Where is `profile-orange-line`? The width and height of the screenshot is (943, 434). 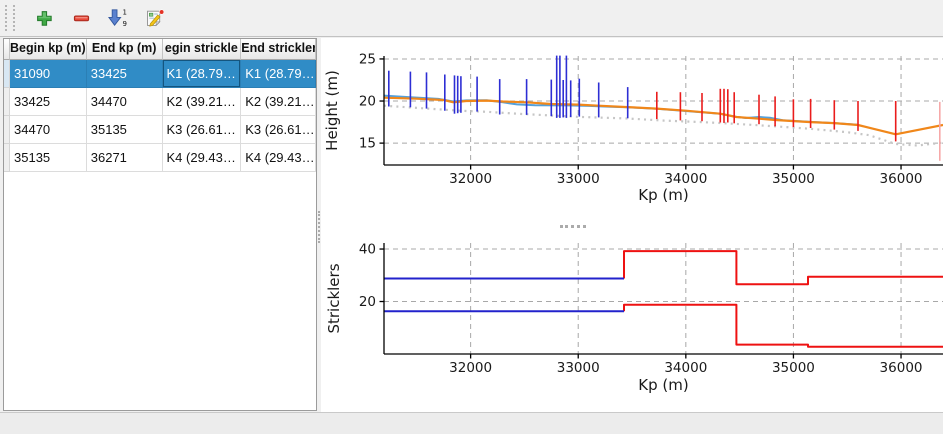 profile-orange-line is located at coordinates (663, 116).